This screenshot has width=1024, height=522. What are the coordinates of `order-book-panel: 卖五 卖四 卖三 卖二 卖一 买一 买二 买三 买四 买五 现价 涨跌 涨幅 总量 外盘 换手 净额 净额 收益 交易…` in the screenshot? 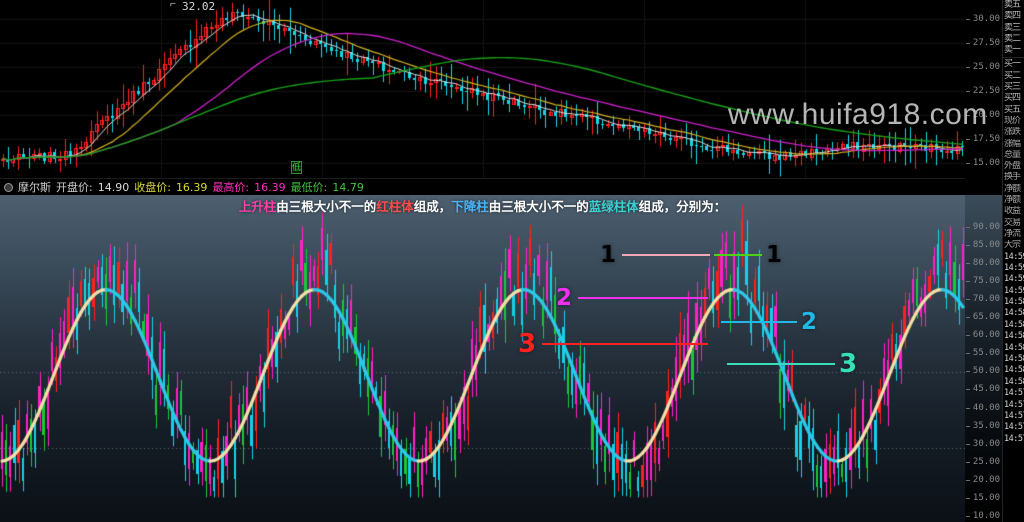 It's located at (1013, 261).